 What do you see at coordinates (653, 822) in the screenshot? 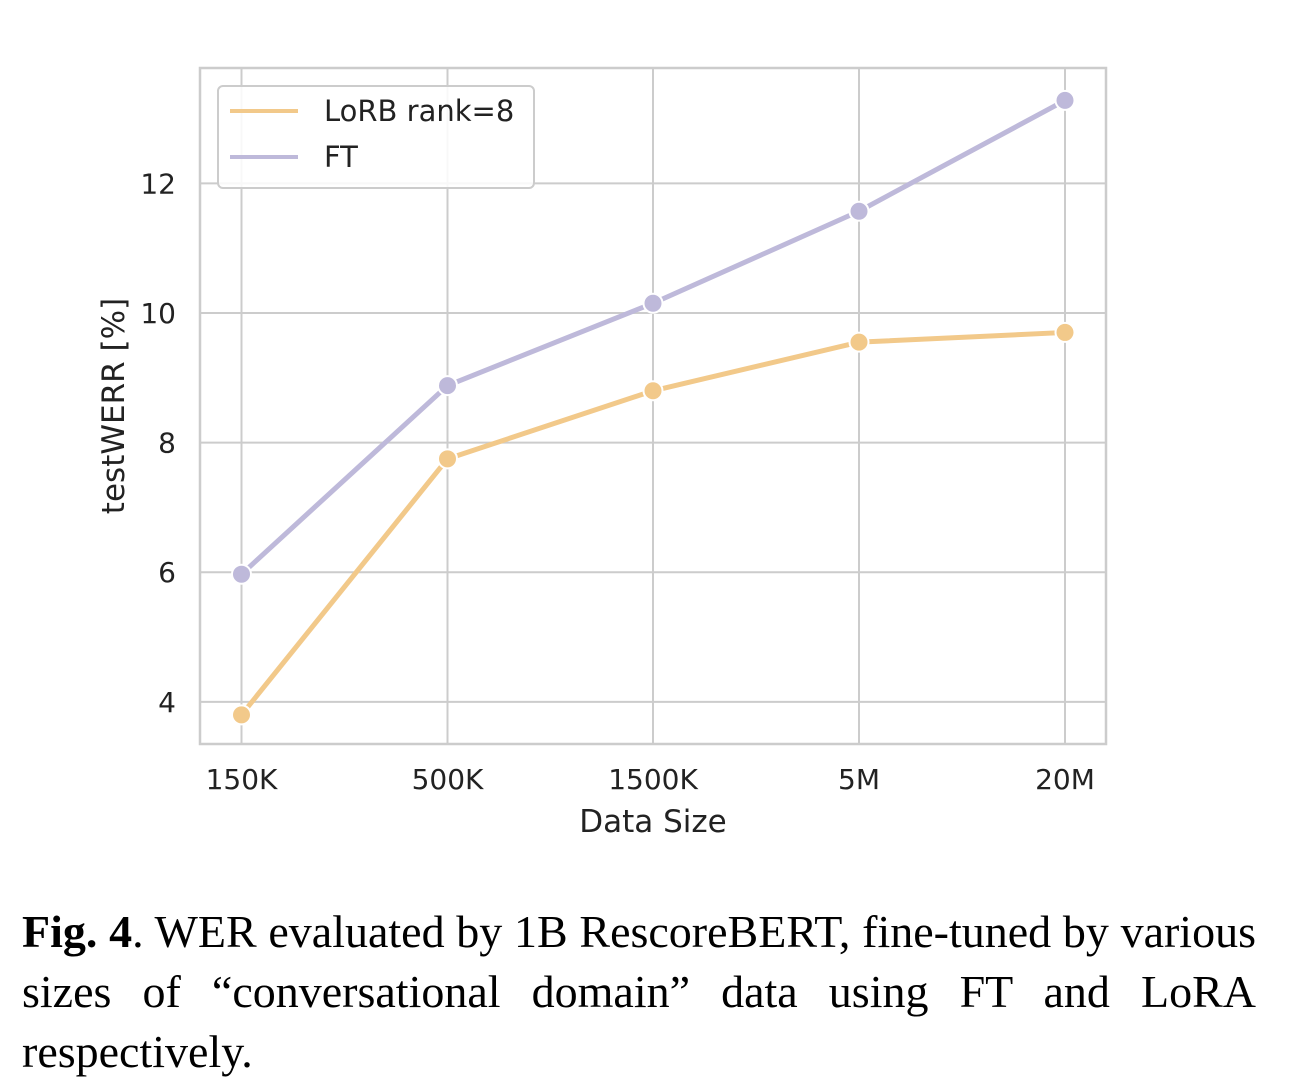
I see `x-axis-label: Data Size` at bounding box center [653, 822].